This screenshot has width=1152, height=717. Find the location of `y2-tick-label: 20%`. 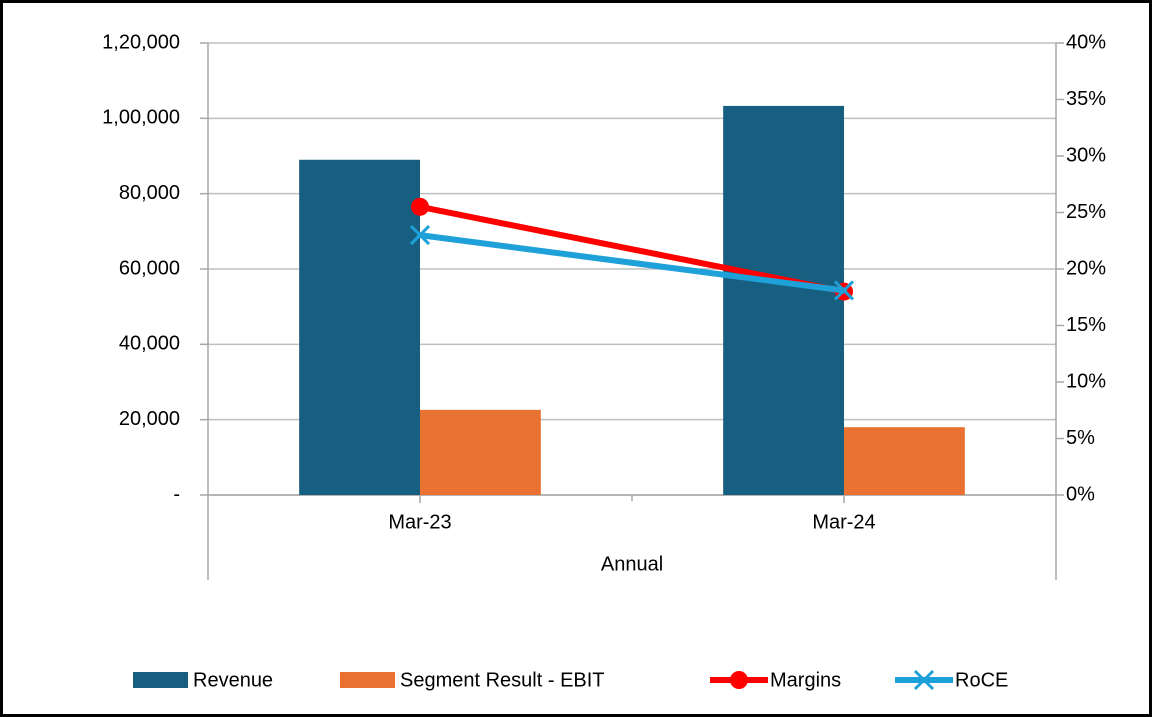

y2-tick-label: 20% is located at coordinates (1086, 268).